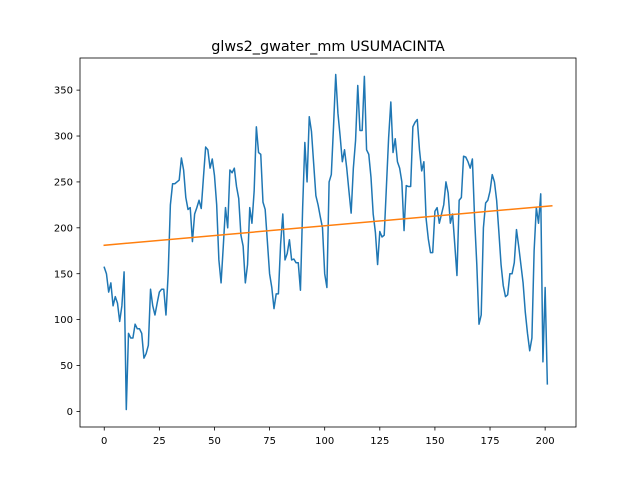 The image size is (640, 484). What do you see at coordinates (269, 441) in the screenshot?
I see `x-tick-label: 75` at bounding box center [269, 441].